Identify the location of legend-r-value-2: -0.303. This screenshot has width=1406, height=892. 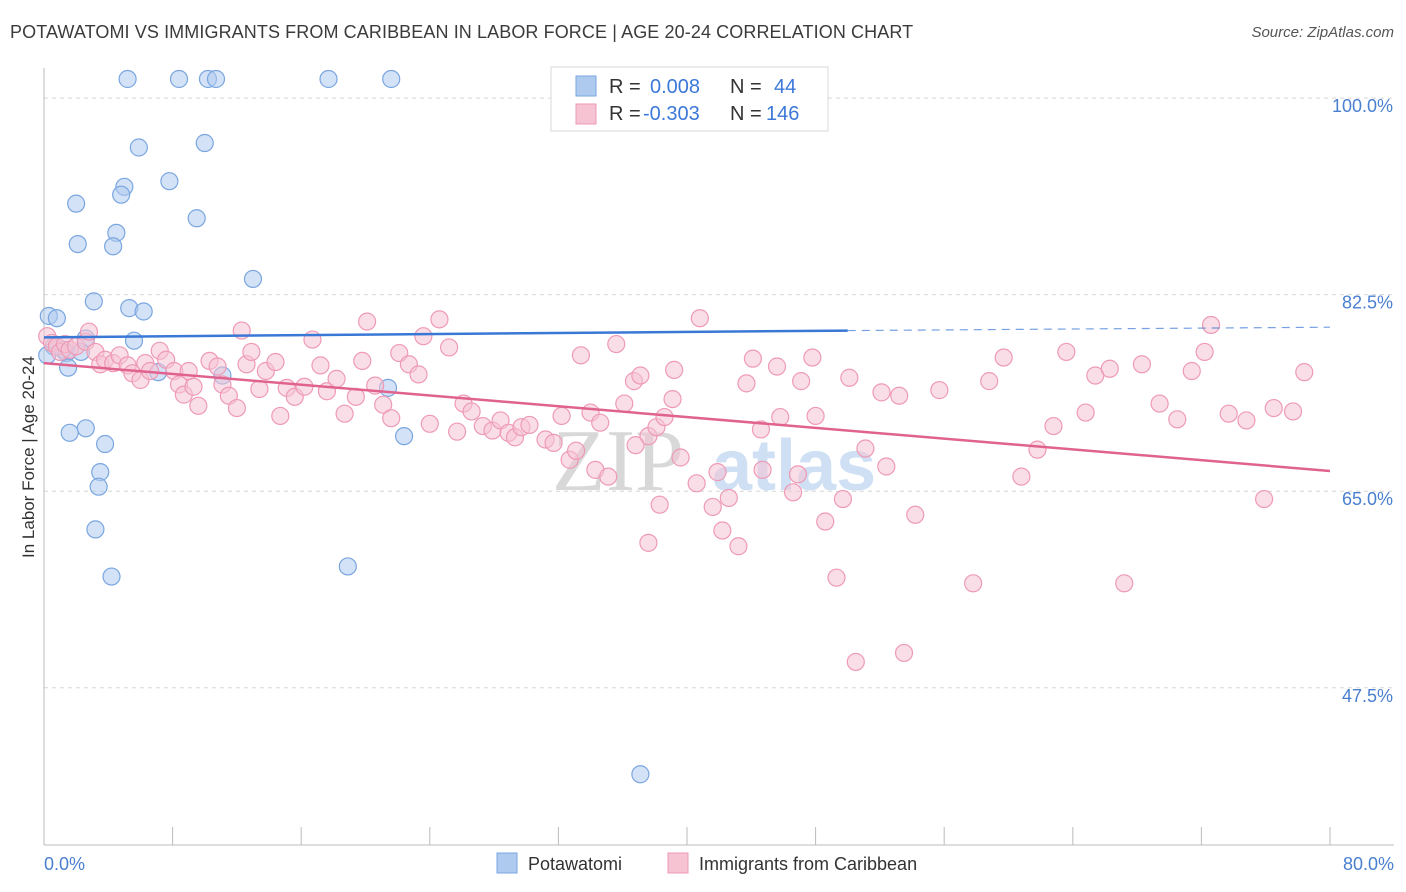
(671, 114).